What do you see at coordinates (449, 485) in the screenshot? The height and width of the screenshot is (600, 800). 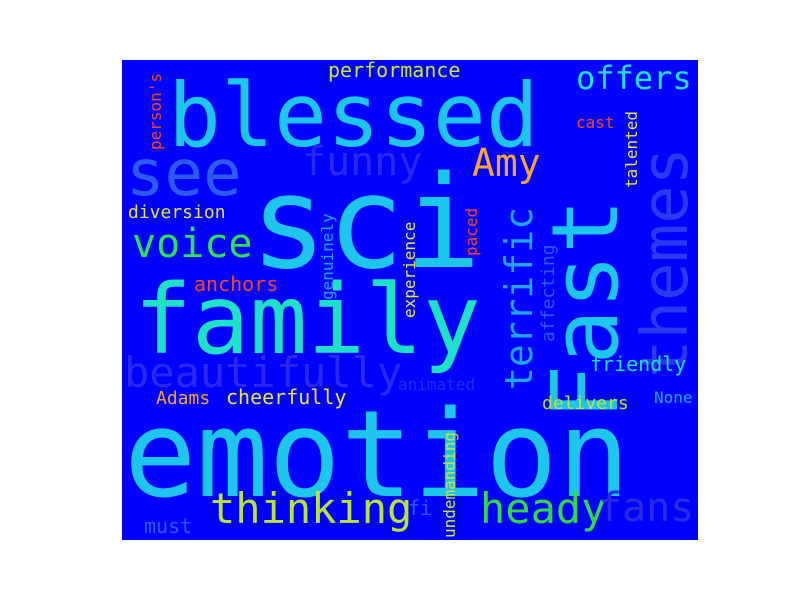 I see `word-undemanding: undemanding` at bounding box center [449, 485].